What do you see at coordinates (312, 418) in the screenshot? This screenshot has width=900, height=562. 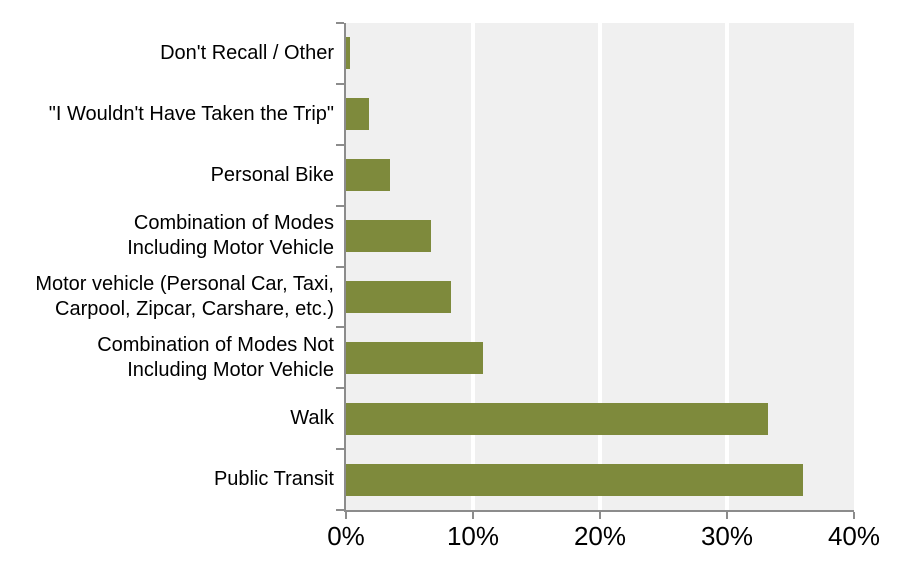 I see `category-label-line: Walk` at bounding box center [312, 418].